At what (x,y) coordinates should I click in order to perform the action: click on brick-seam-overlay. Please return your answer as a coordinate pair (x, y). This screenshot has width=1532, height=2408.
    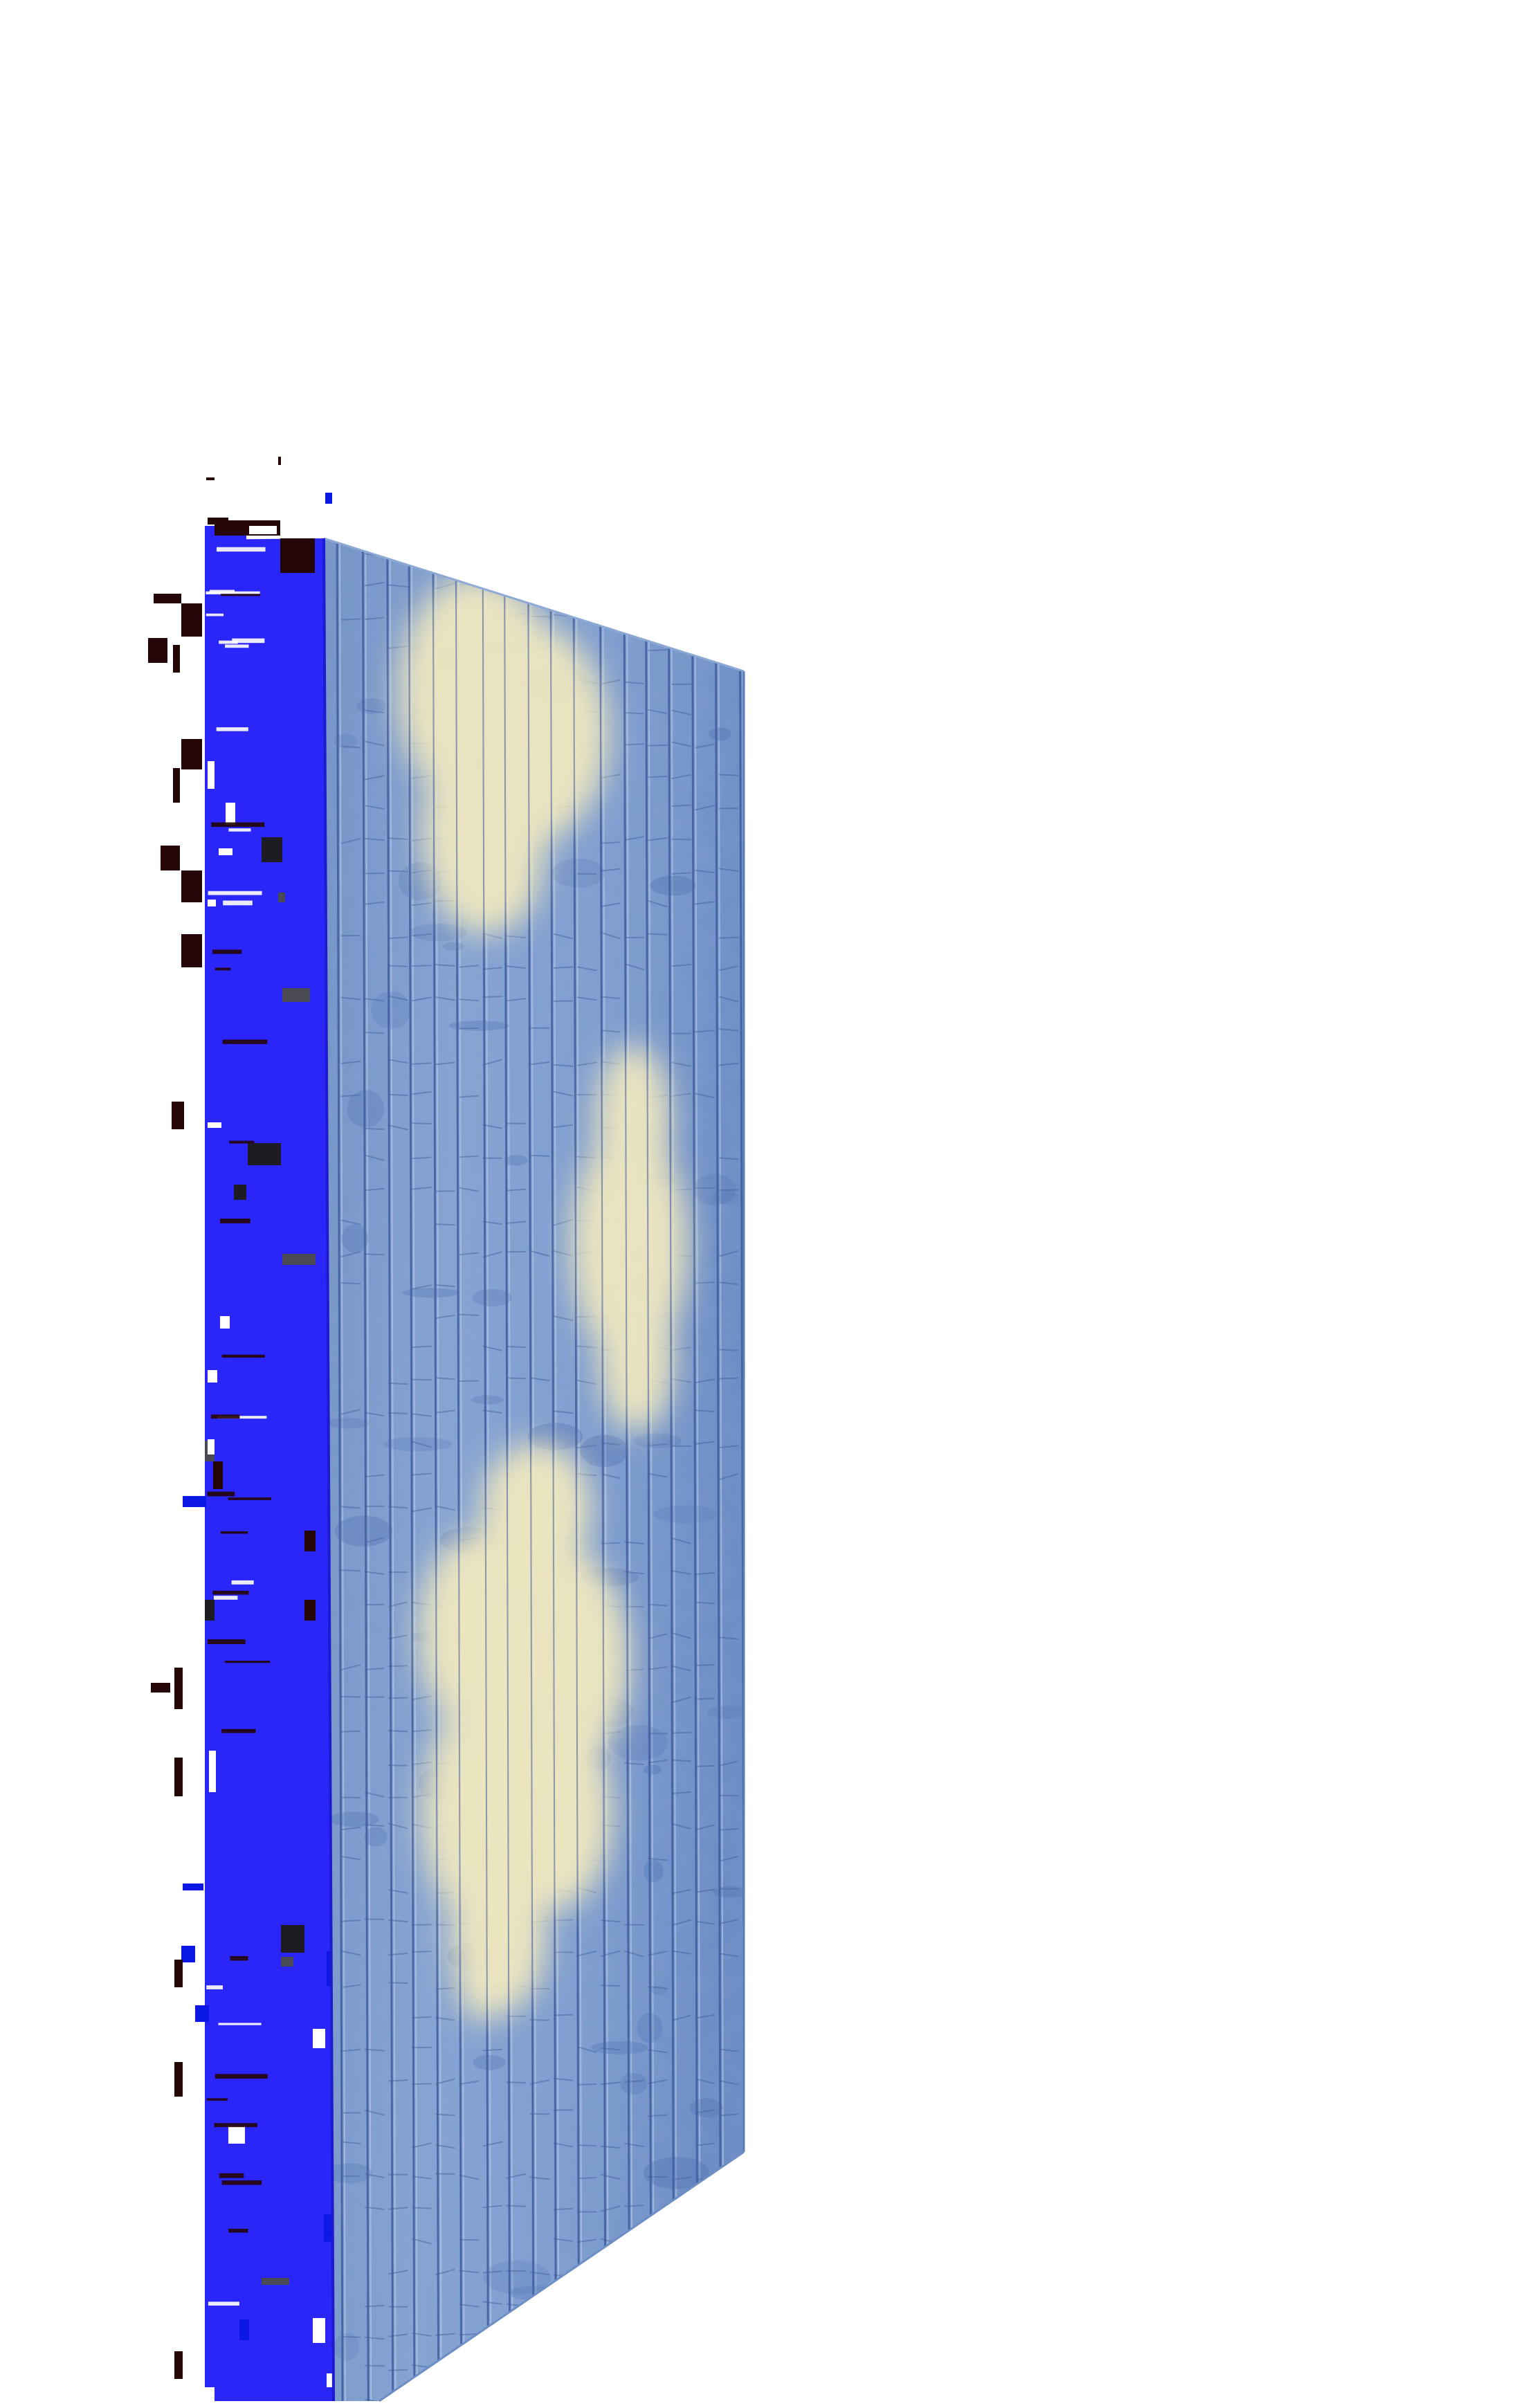
    Looking at the image, I should click on (603, 1469).